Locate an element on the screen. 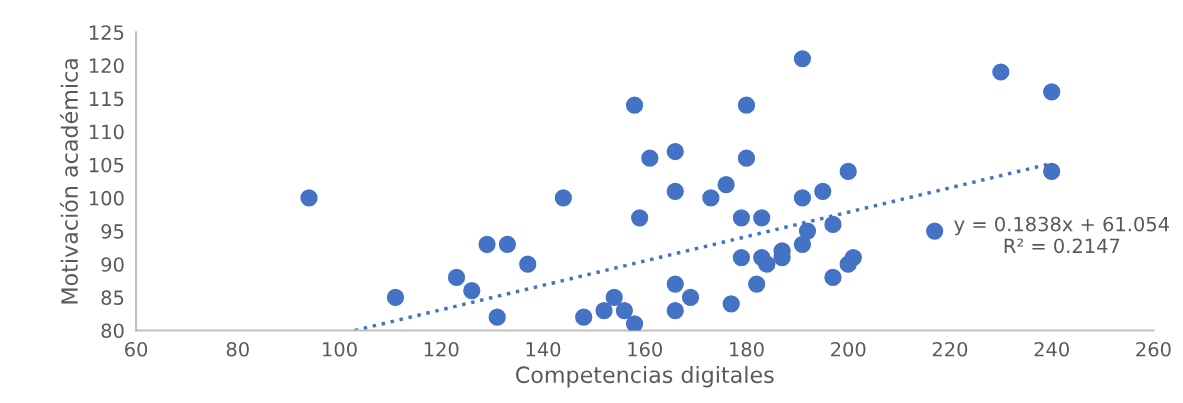  y-axis-title: Motivación académica is located at coordinates (68, 181).